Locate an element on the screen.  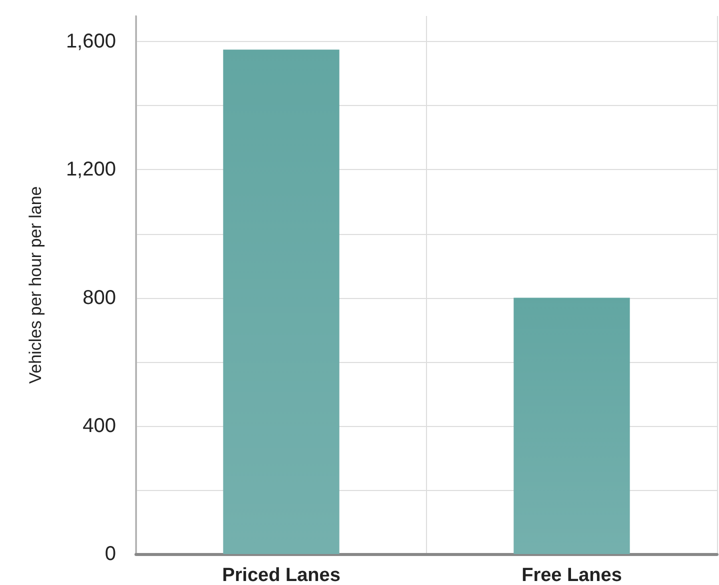
y-tick-label: 0 is located at coordinates (110, 554).